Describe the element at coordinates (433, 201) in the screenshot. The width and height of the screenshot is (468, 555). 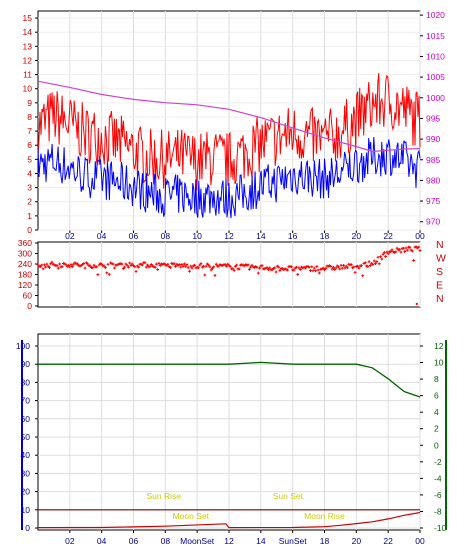
I see `barometer-tick-label: 975` at that location.